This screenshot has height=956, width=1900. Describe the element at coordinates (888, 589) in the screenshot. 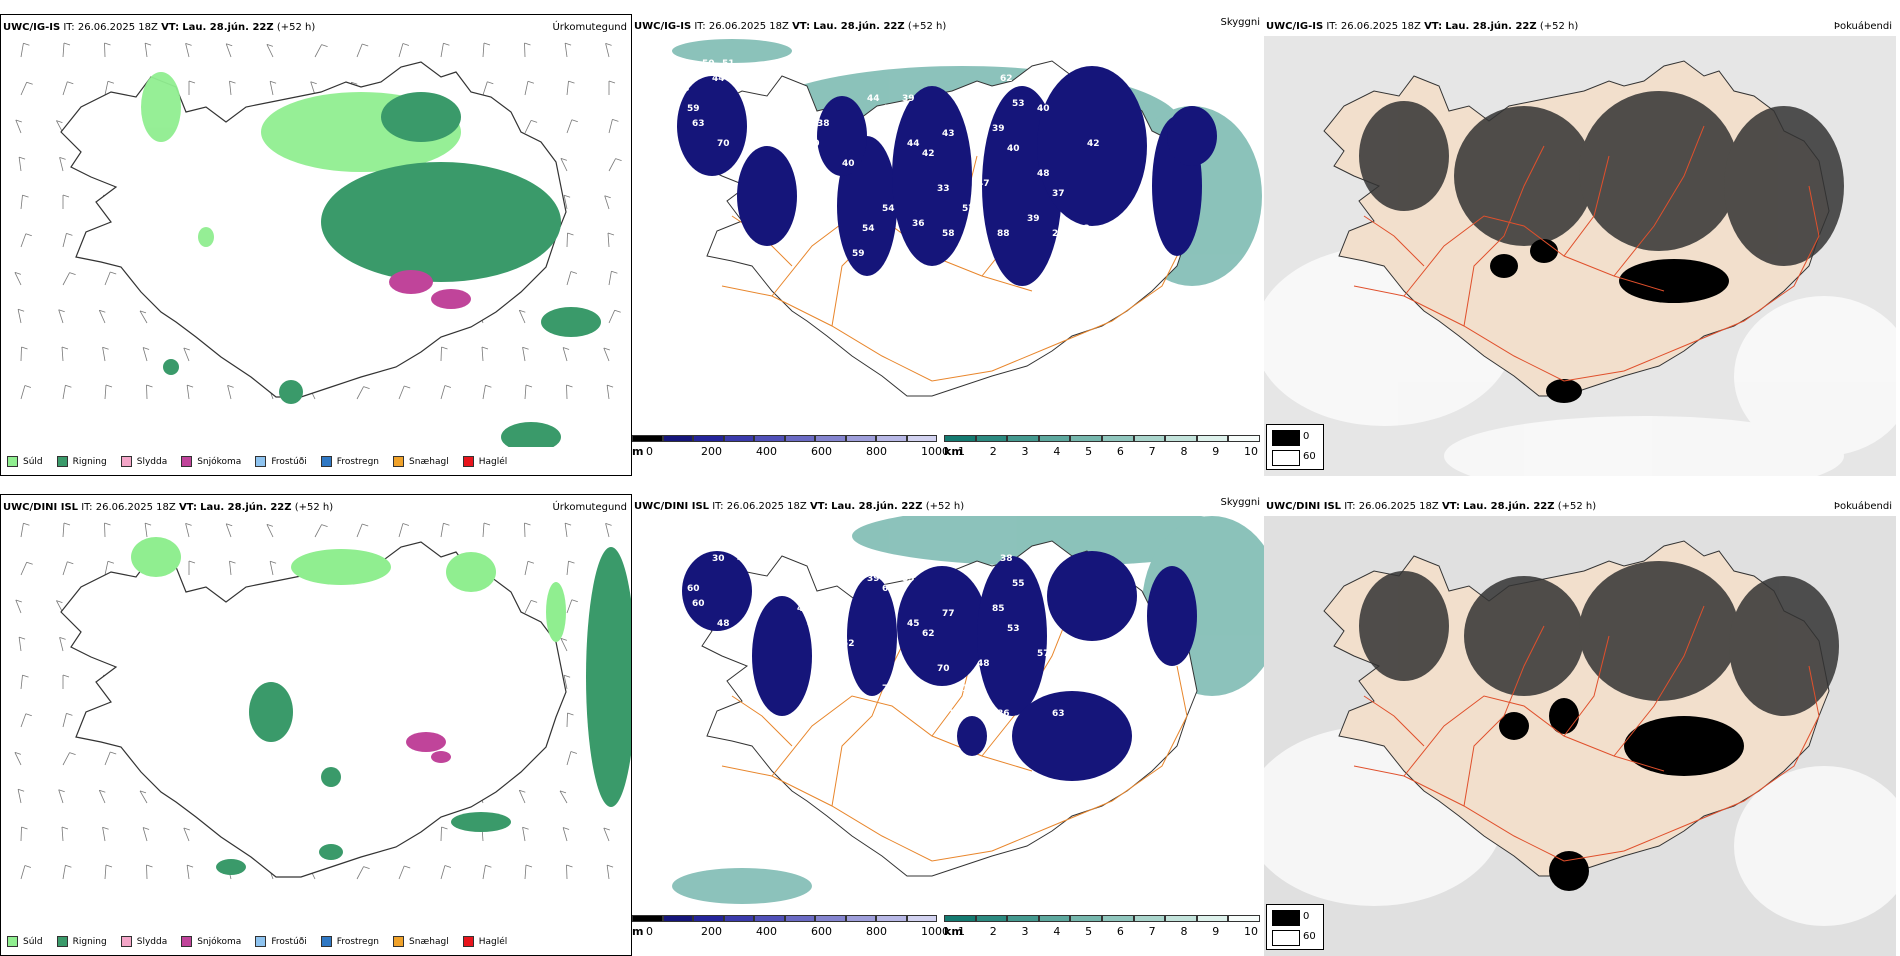

I see `visibility-value-label: 61` at that location.